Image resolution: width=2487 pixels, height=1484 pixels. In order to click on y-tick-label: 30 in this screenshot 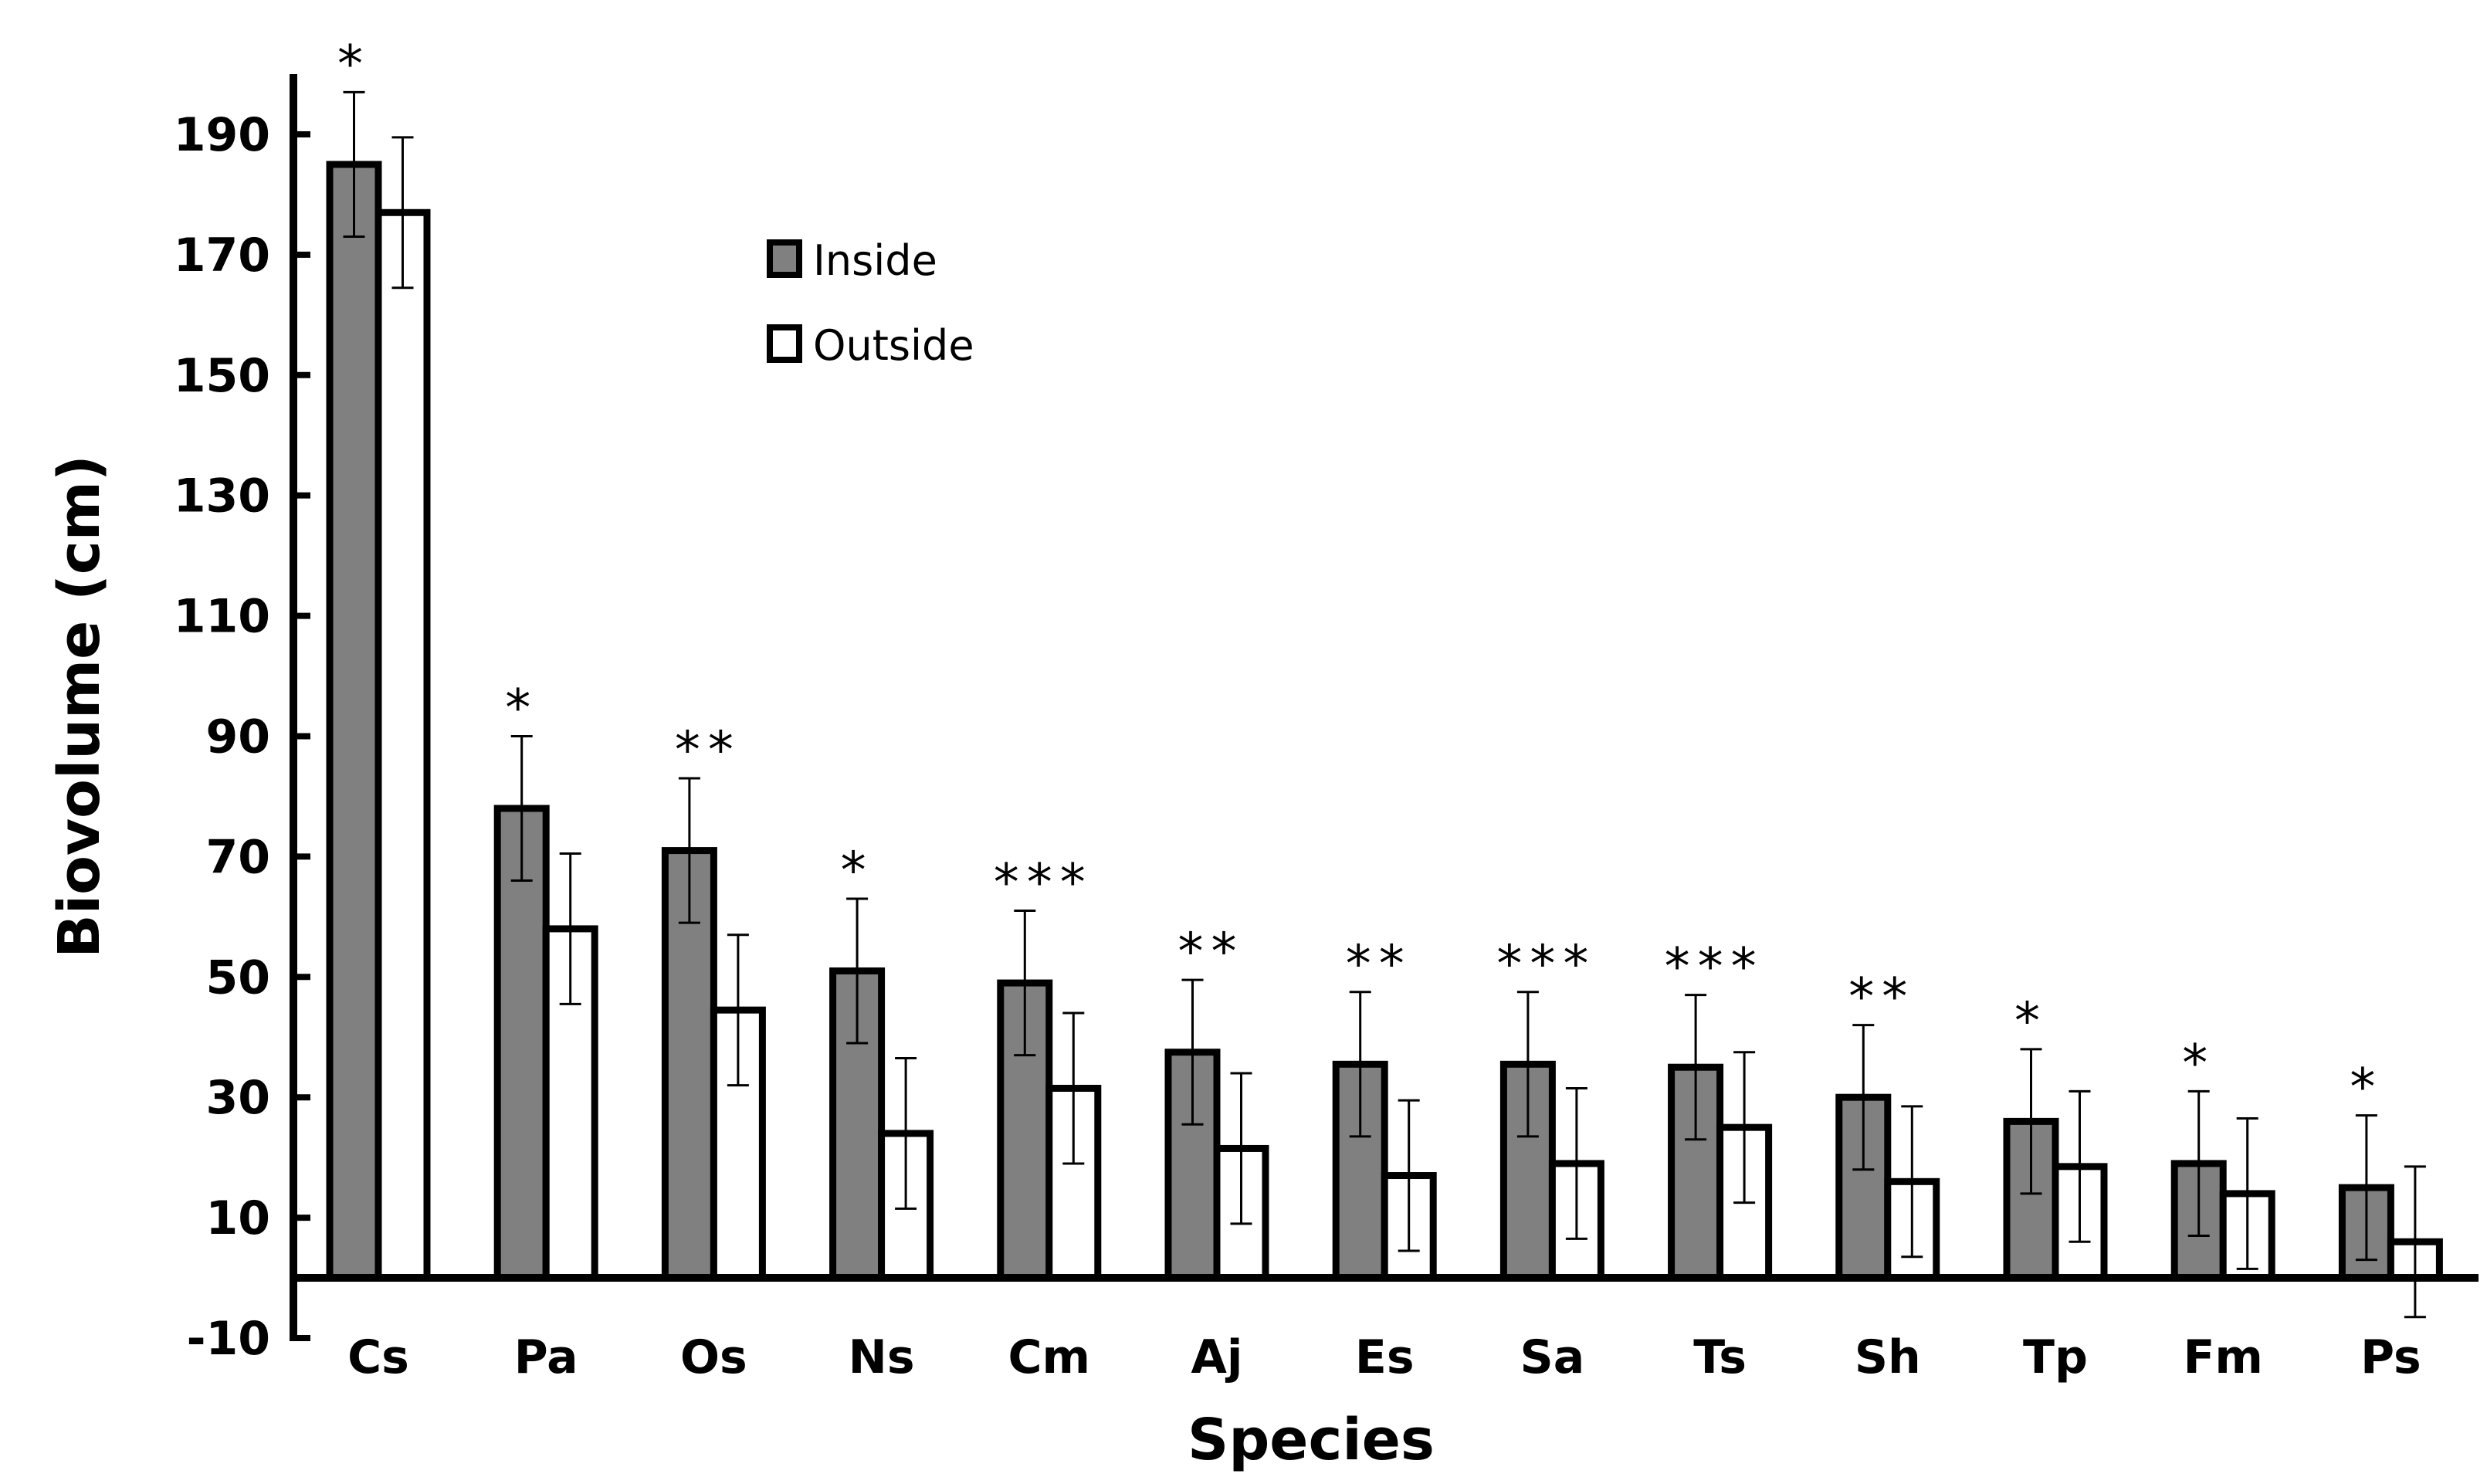, I will do `click(238, 1098)`.